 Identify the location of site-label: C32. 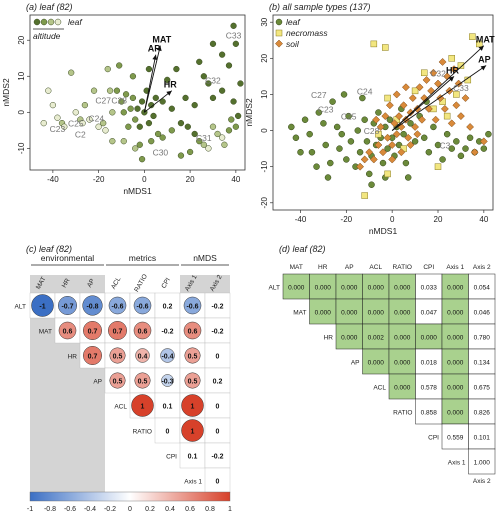
(438, 73).